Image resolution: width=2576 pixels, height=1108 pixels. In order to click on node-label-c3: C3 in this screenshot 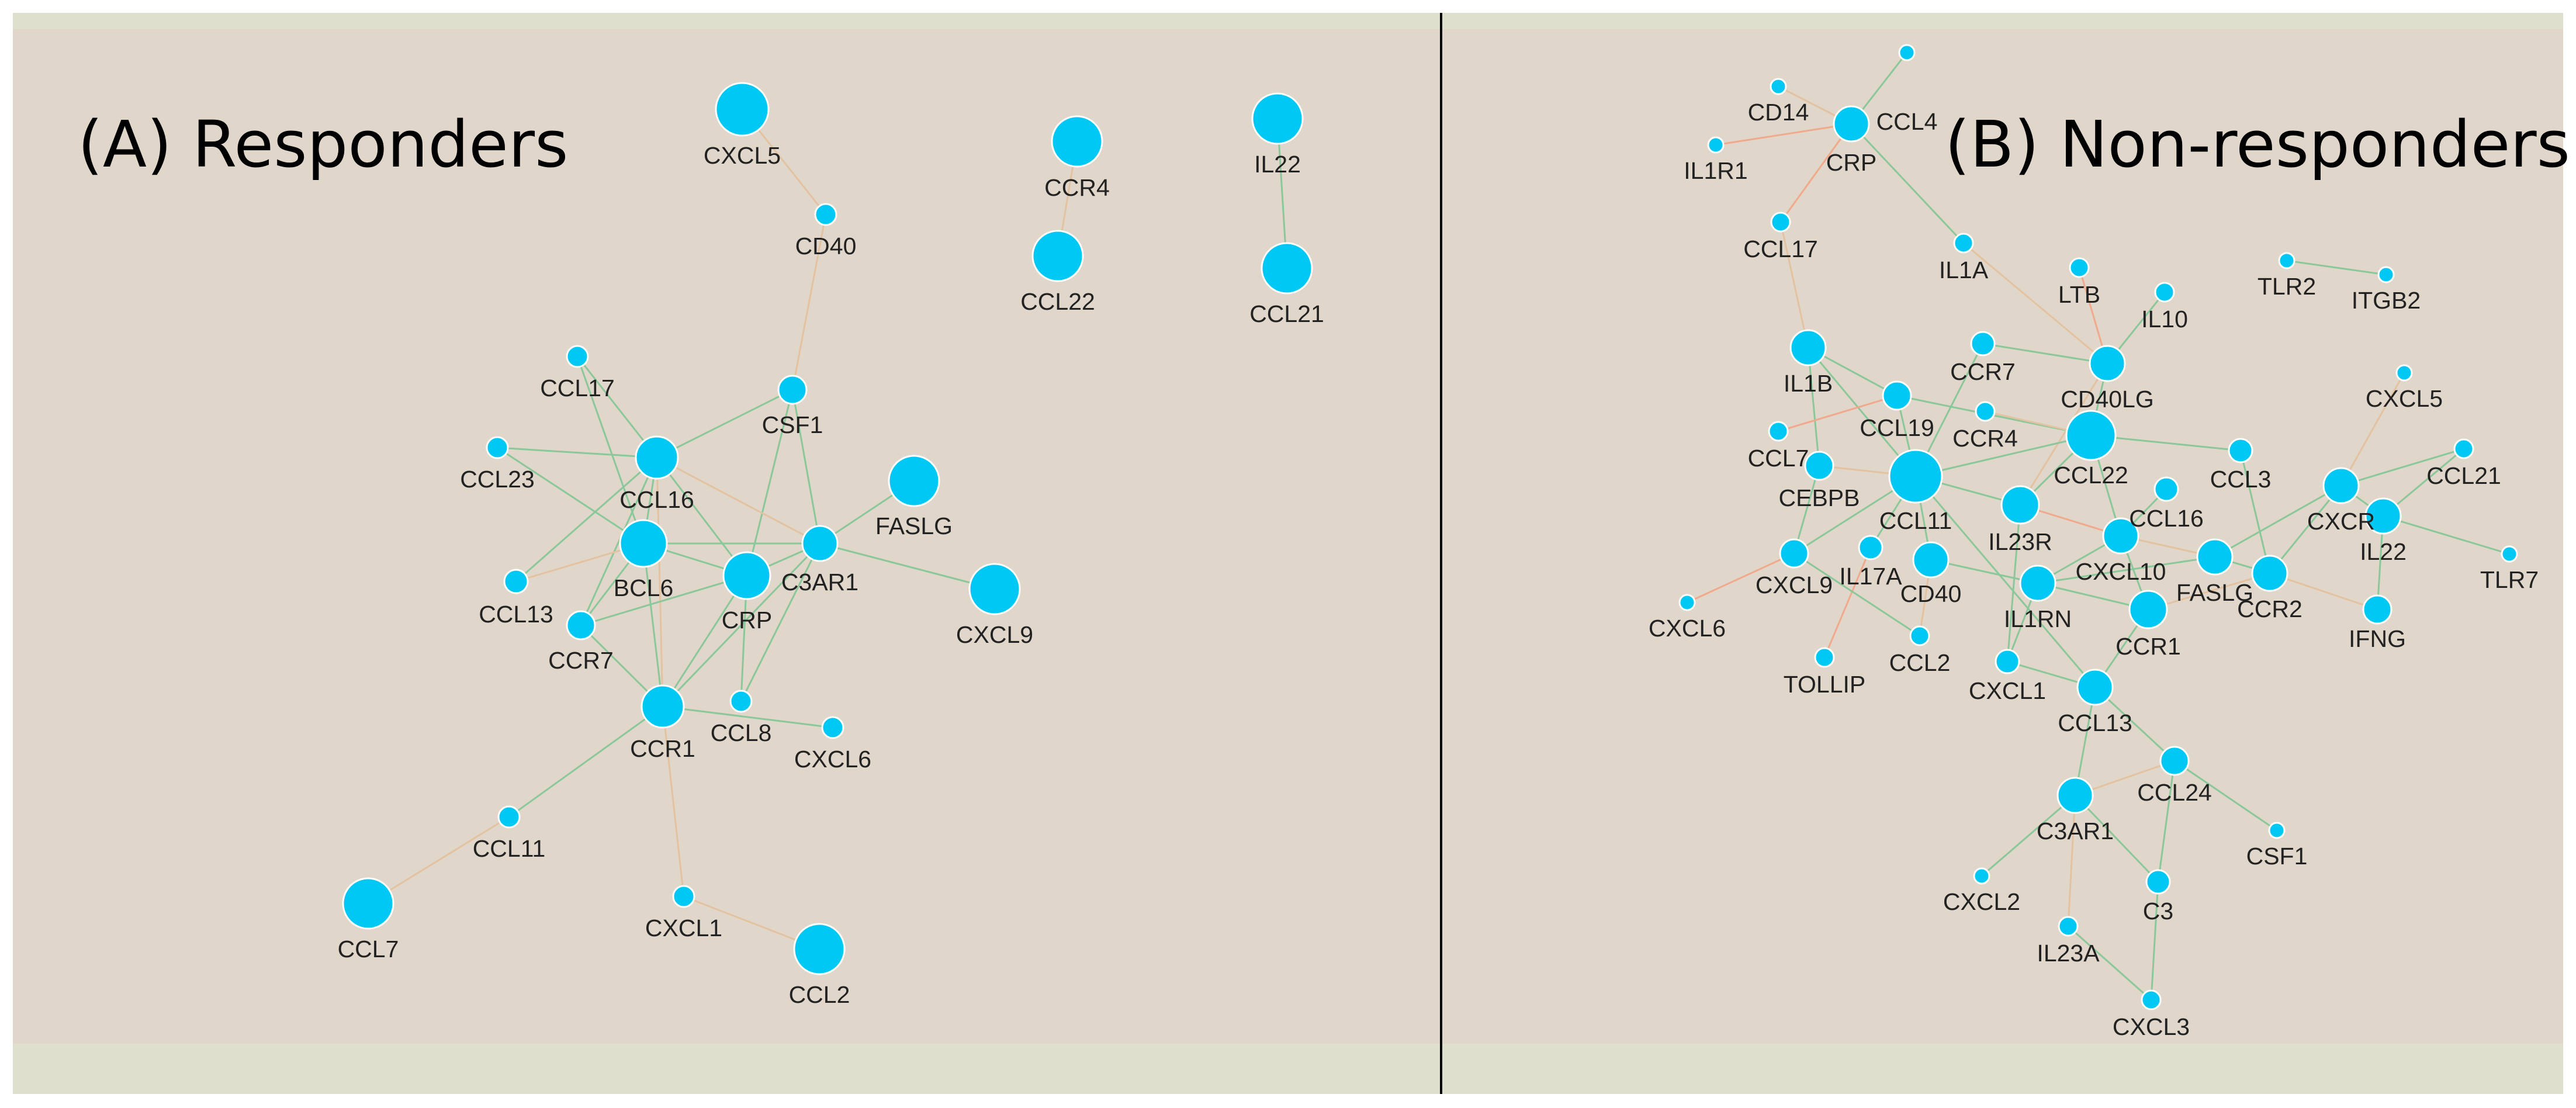, I will do `click(2158, 911)`.